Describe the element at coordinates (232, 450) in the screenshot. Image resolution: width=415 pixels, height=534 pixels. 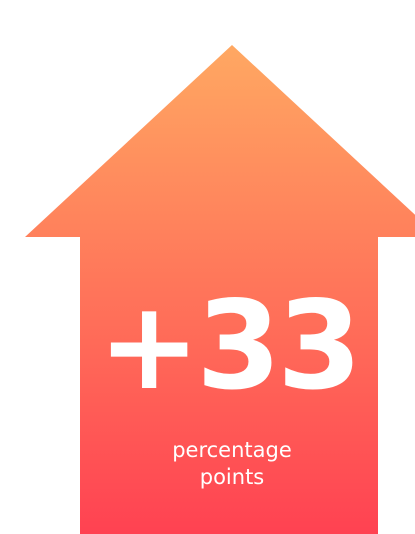
I see `caption-line: percentage` at that location.